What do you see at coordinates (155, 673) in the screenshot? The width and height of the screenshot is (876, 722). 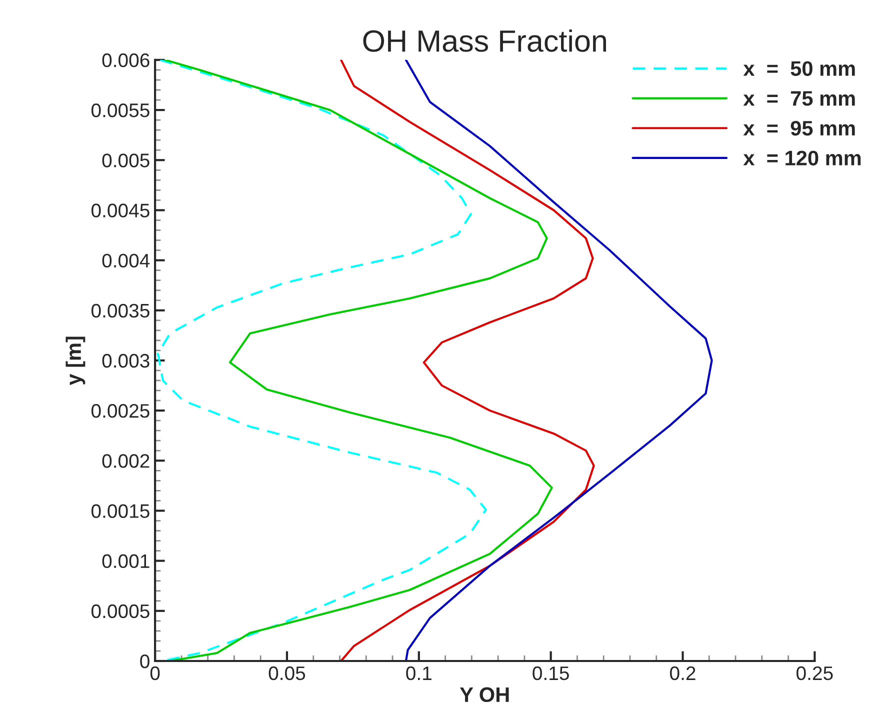 I see `x-tick-label: 0` at bounding box center [155, 673].